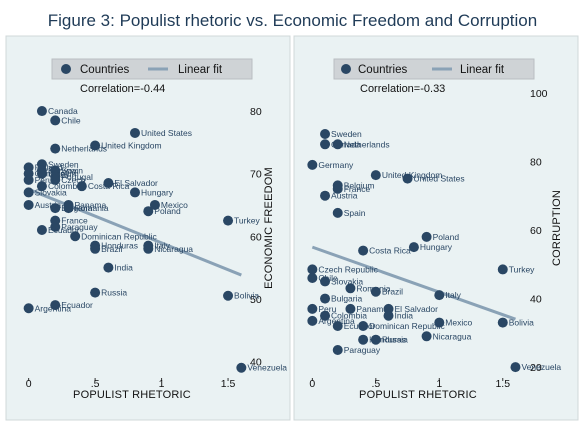  I want to click on data-point-label: Mexico, so click(174, 205).